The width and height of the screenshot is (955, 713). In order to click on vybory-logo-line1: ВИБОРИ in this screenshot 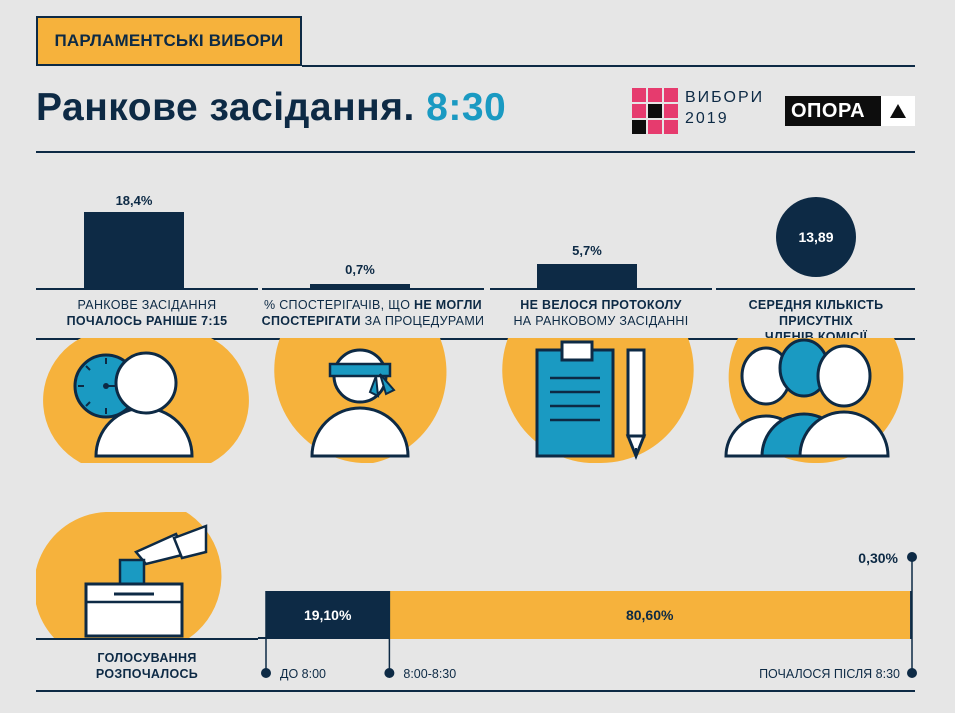, I will do `click(725, 97)`.